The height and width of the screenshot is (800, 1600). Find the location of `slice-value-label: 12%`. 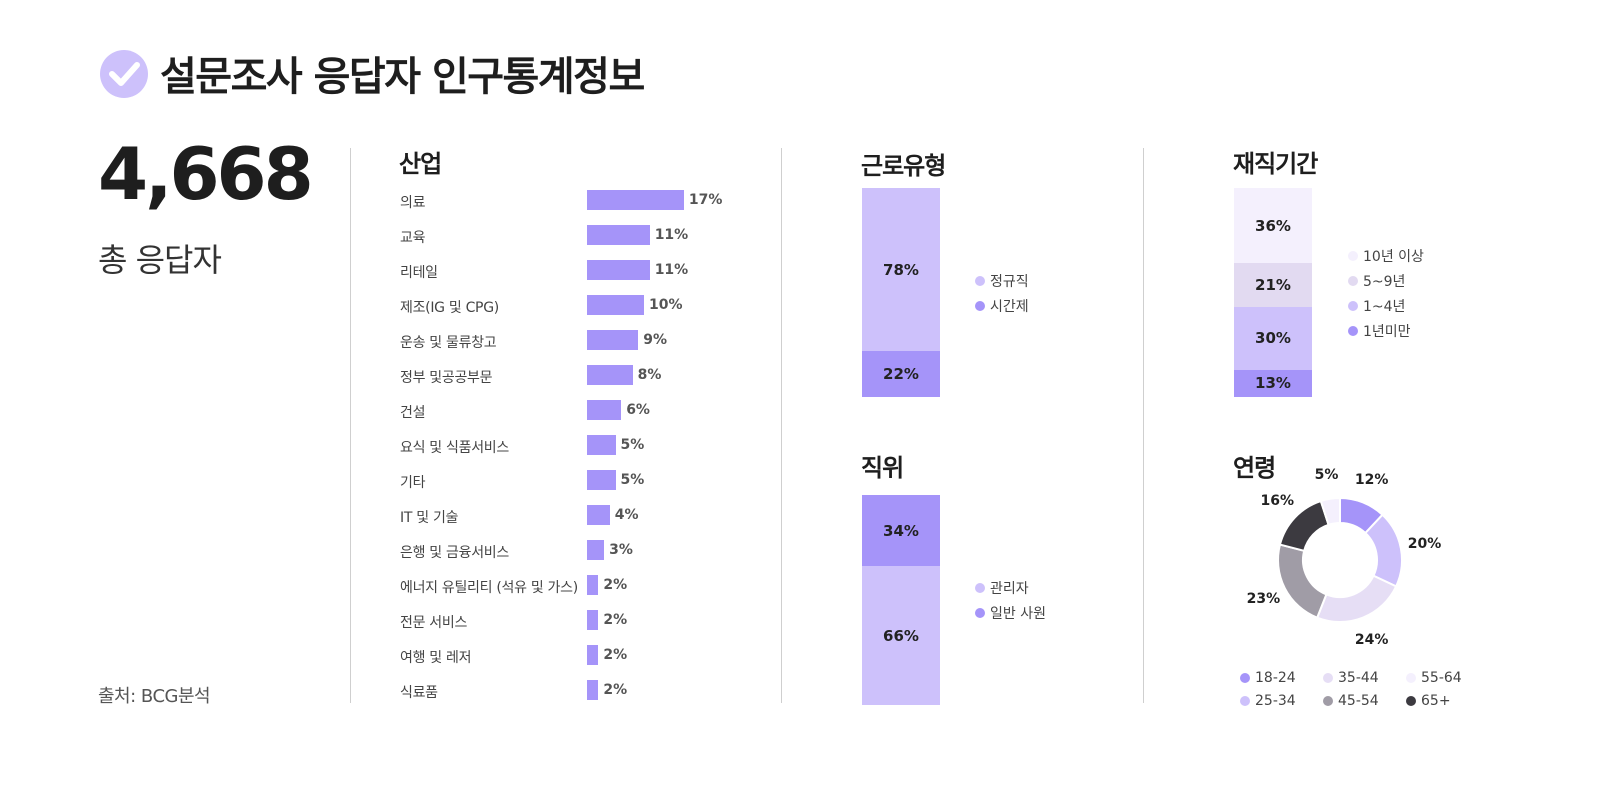

slice-value-label: 12% is located at coordinates (1371, 480).